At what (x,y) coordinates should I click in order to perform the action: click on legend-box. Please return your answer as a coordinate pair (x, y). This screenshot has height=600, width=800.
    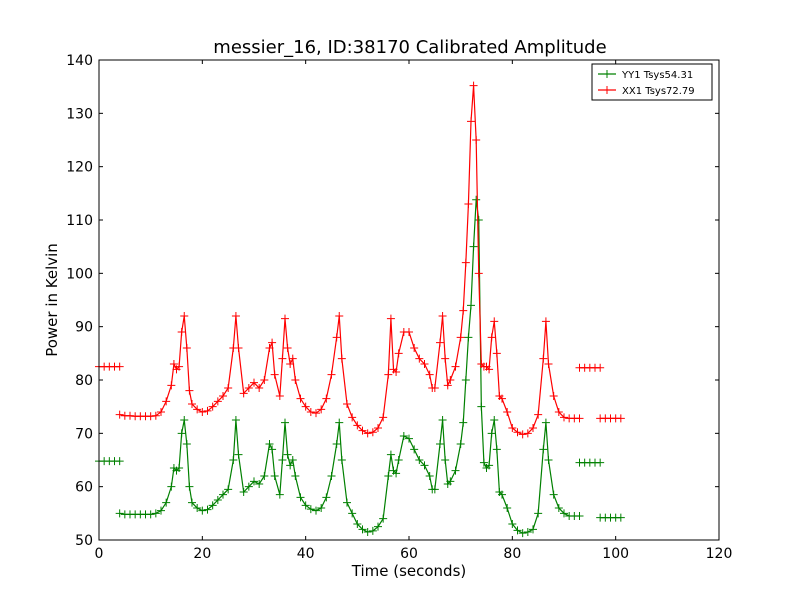
    Looking at the image, I should click on (652, 82).